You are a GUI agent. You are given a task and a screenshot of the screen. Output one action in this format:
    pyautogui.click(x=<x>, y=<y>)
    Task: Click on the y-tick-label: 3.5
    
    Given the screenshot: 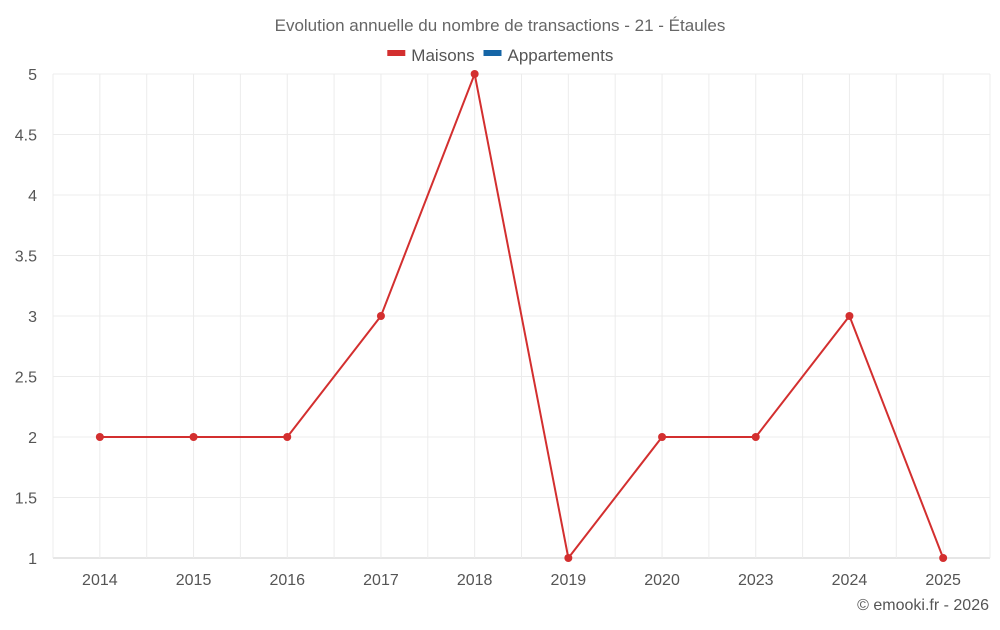 What is the action you would take?
    pyautogui.click(x=26, y=257)
    